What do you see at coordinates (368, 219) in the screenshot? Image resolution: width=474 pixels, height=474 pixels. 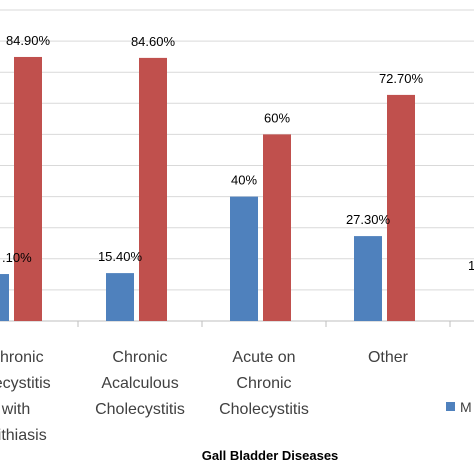 I see `data-label-series1-cat4: 27.30%` at bounding box center [368, 219].